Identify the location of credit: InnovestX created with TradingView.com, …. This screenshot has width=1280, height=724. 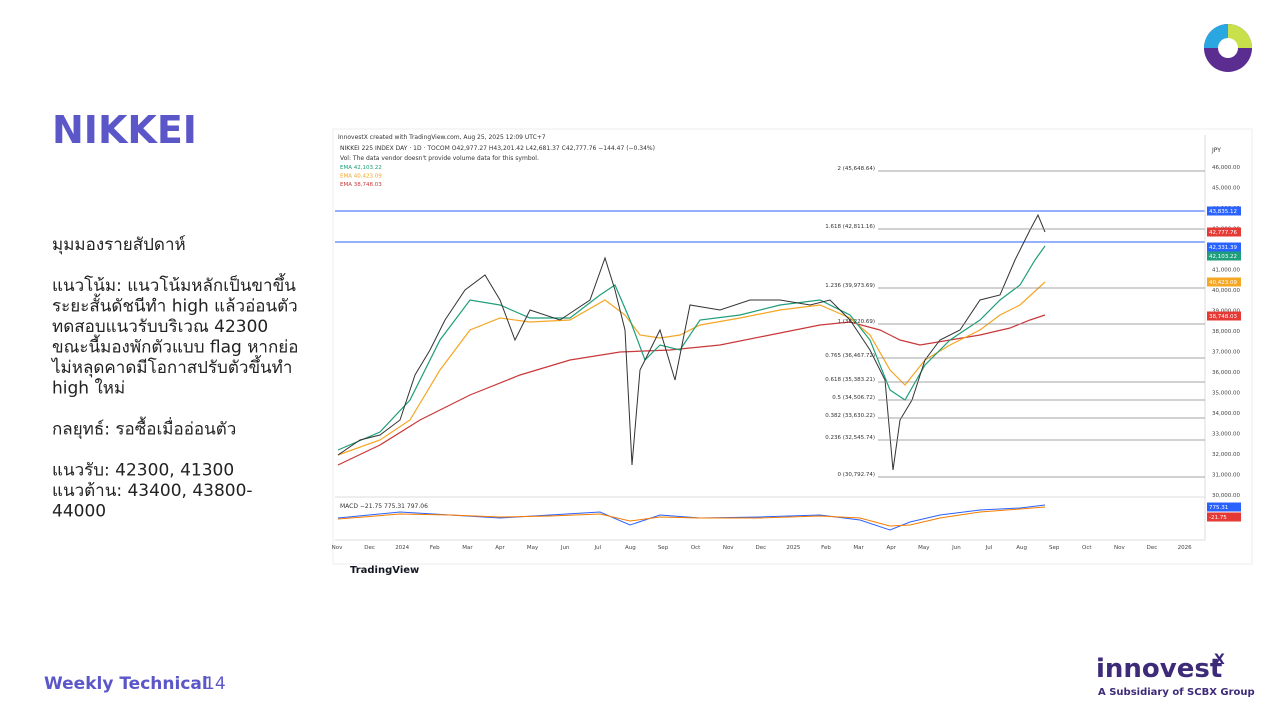
(442, 137).